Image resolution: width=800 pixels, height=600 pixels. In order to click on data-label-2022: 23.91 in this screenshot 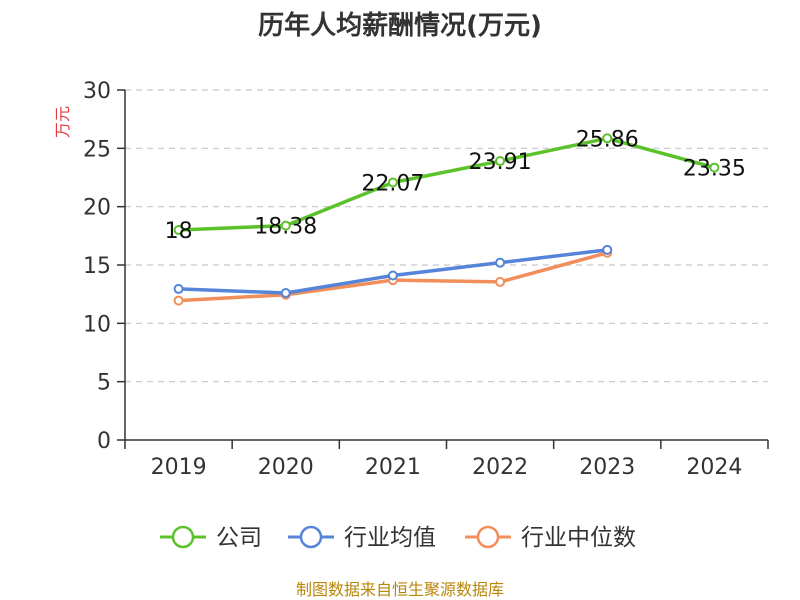, I will do `click(500, 162)`.